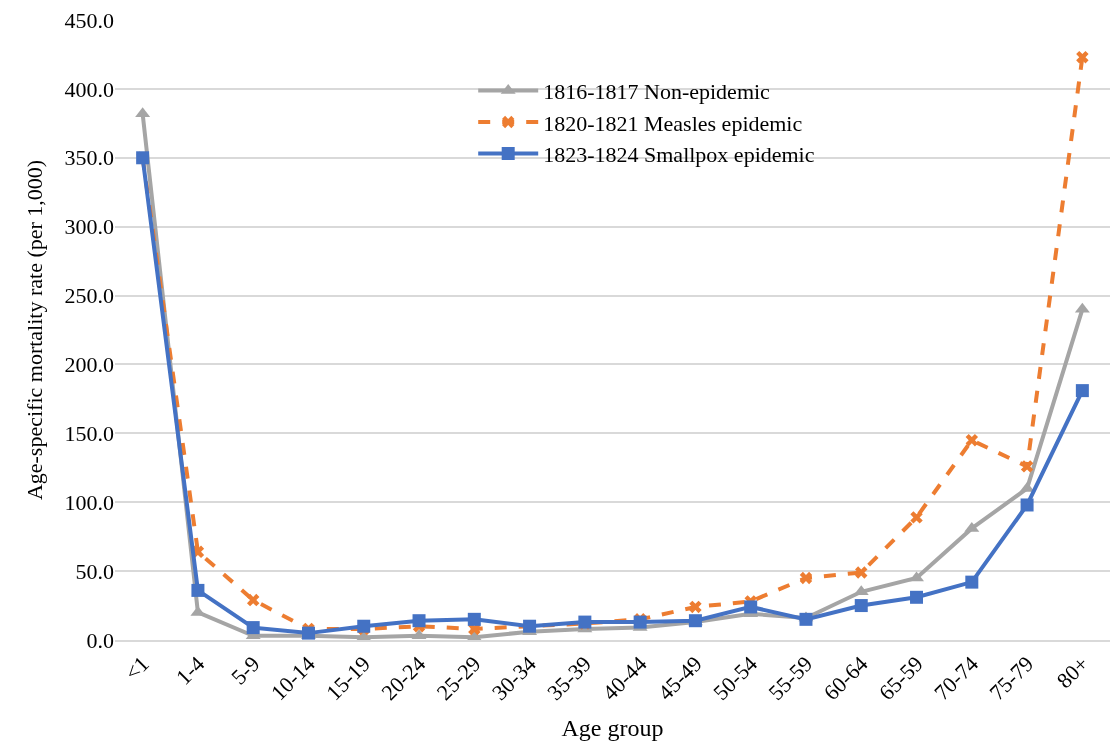 The height and width of the screenshot is (742, 1115). What do you see at coordinates (673, 123) in the screenshot?
I see `legend-label: 1820-1821 Measles epidemic` at bounding box center [673, 123].